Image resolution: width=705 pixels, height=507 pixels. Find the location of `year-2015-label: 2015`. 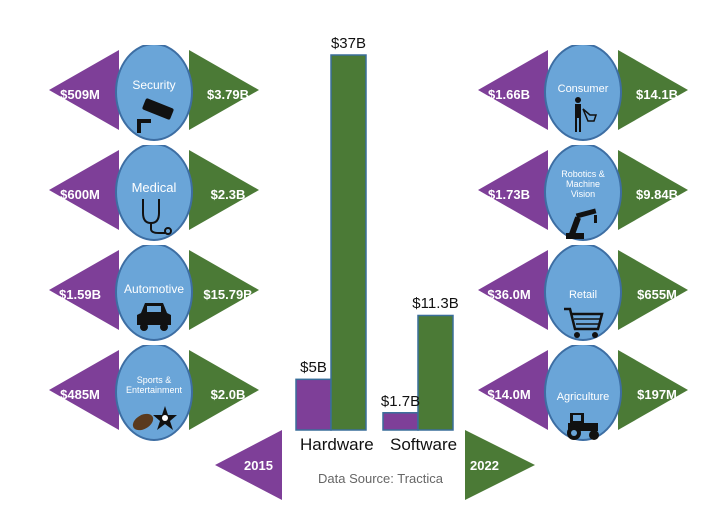

year-2015-label: 2015 is located at coordinates (258, 465).